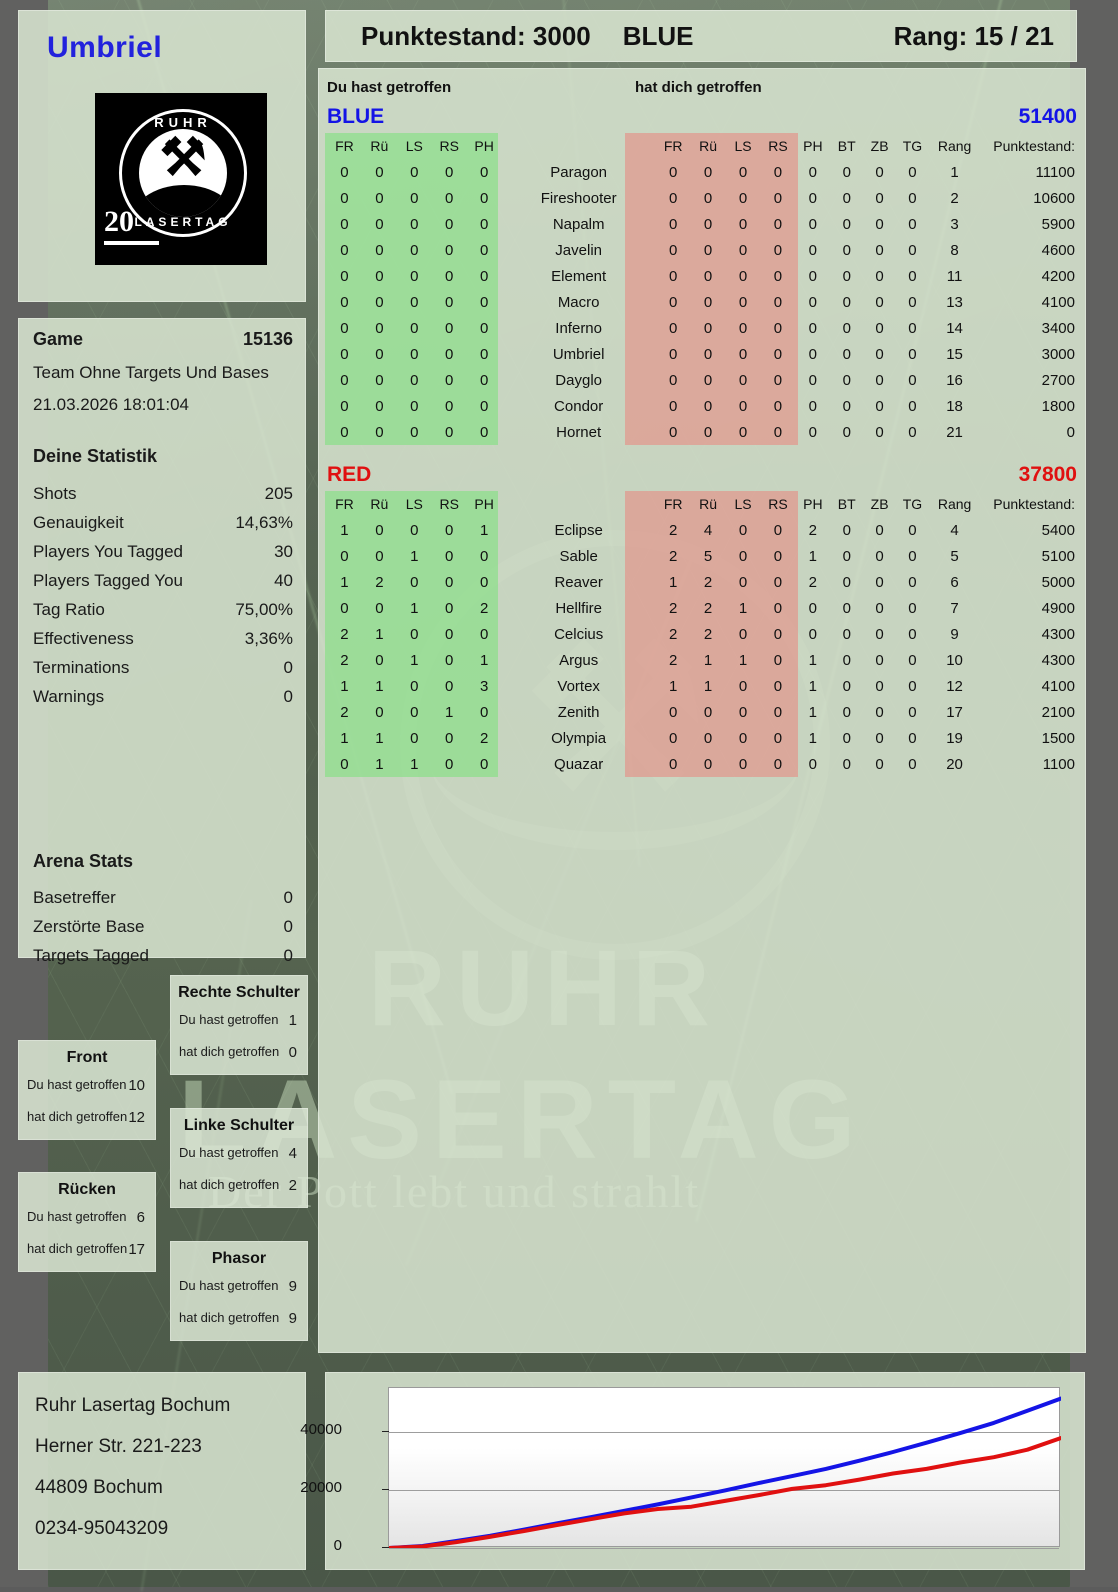 The width and height of the screenshot is (1118, 1592). I want to click on col-head-punktestand: Punktestand:, so click(1034, 146).